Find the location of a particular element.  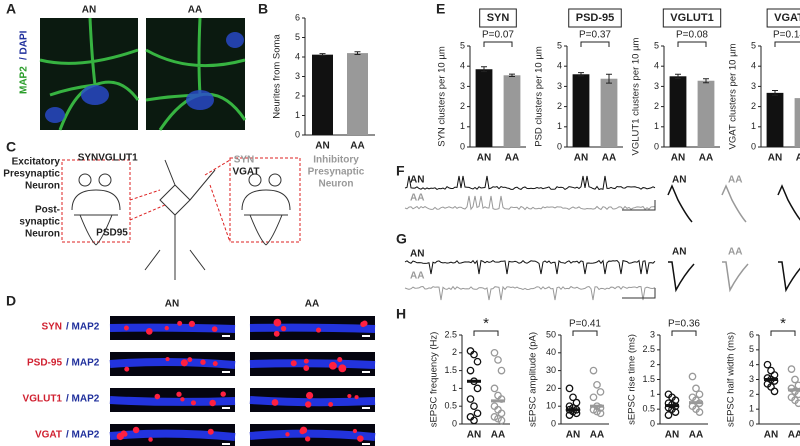

column-label: AN is located at coordinates (172, 304).